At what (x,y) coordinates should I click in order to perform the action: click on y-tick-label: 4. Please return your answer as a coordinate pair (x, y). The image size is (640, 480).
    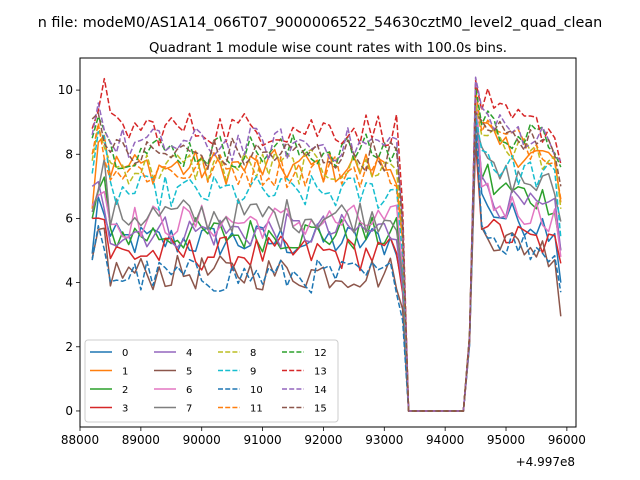
    Looking at the image, I should click on (69, 283).